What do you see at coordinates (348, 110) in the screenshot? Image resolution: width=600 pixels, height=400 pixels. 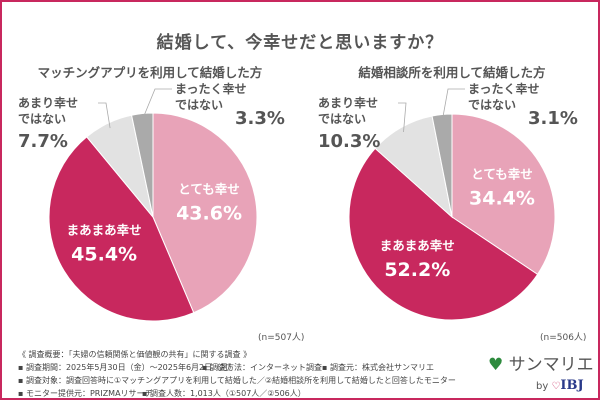 I see `pie2-label-3: あまり幸せではない` at bounding box center [348, 110].